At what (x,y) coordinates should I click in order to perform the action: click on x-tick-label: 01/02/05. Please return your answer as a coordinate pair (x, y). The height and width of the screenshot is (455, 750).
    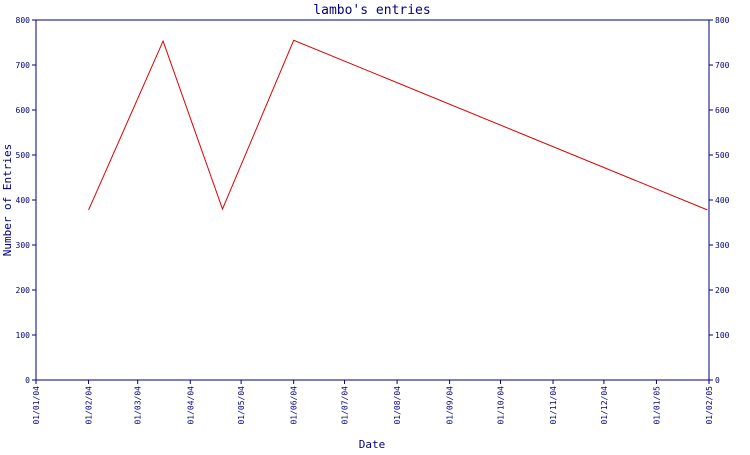
    Looking at the image, I should click on (709, 405).